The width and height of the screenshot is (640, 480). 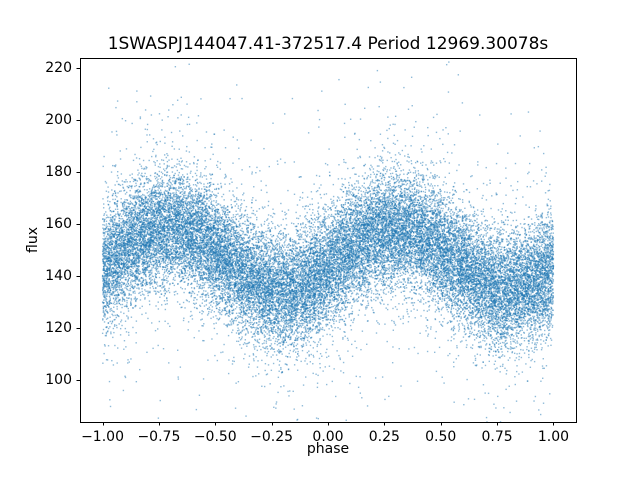 What do you see at coordinates (272, 436) in the screenshot?
I see `x-tick-label: −0.25` at bounding box center [272, 436].